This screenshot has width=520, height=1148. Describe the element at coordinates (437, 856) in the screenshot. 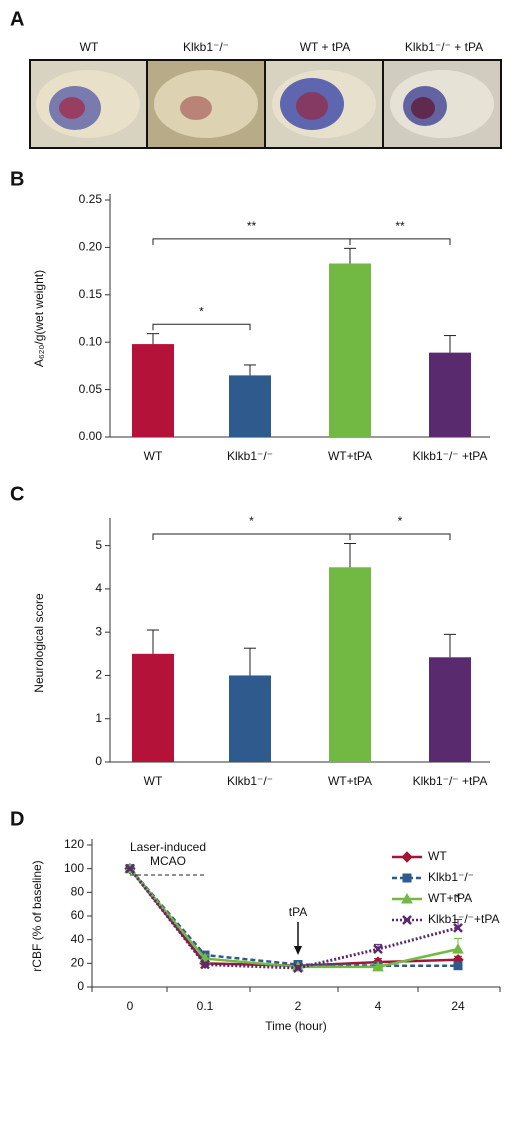

I see `legend-label: WT` at that location.